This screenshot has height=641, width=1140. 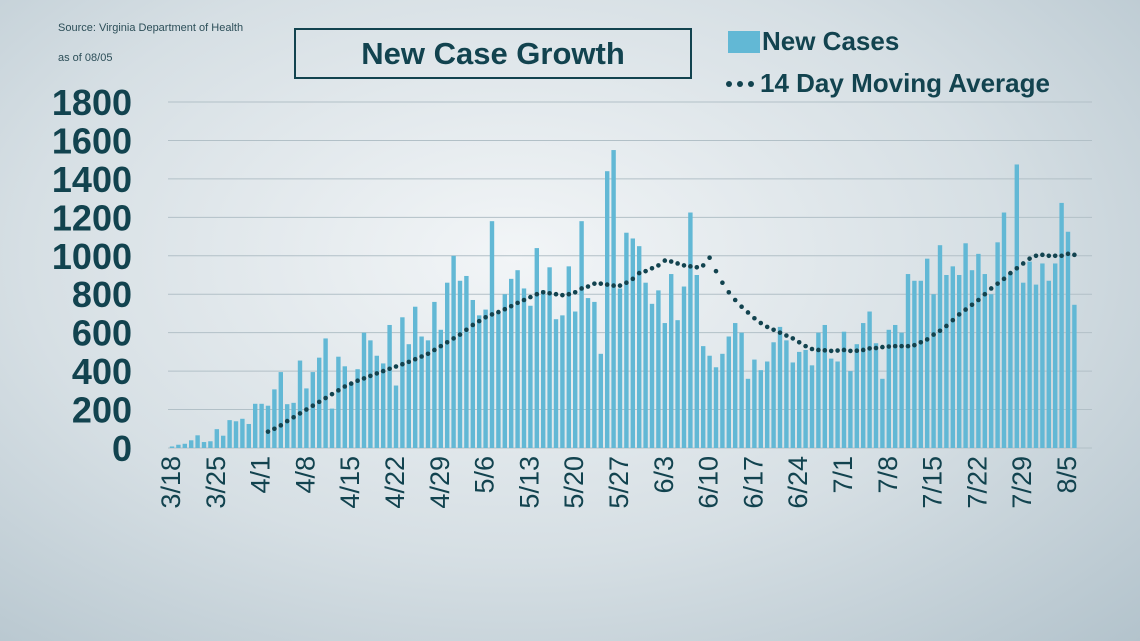 What do you see at coordinates (843, 475) in the screenshot?
I see `x-tick-label: 7/1` at bounding box center [843, 475].